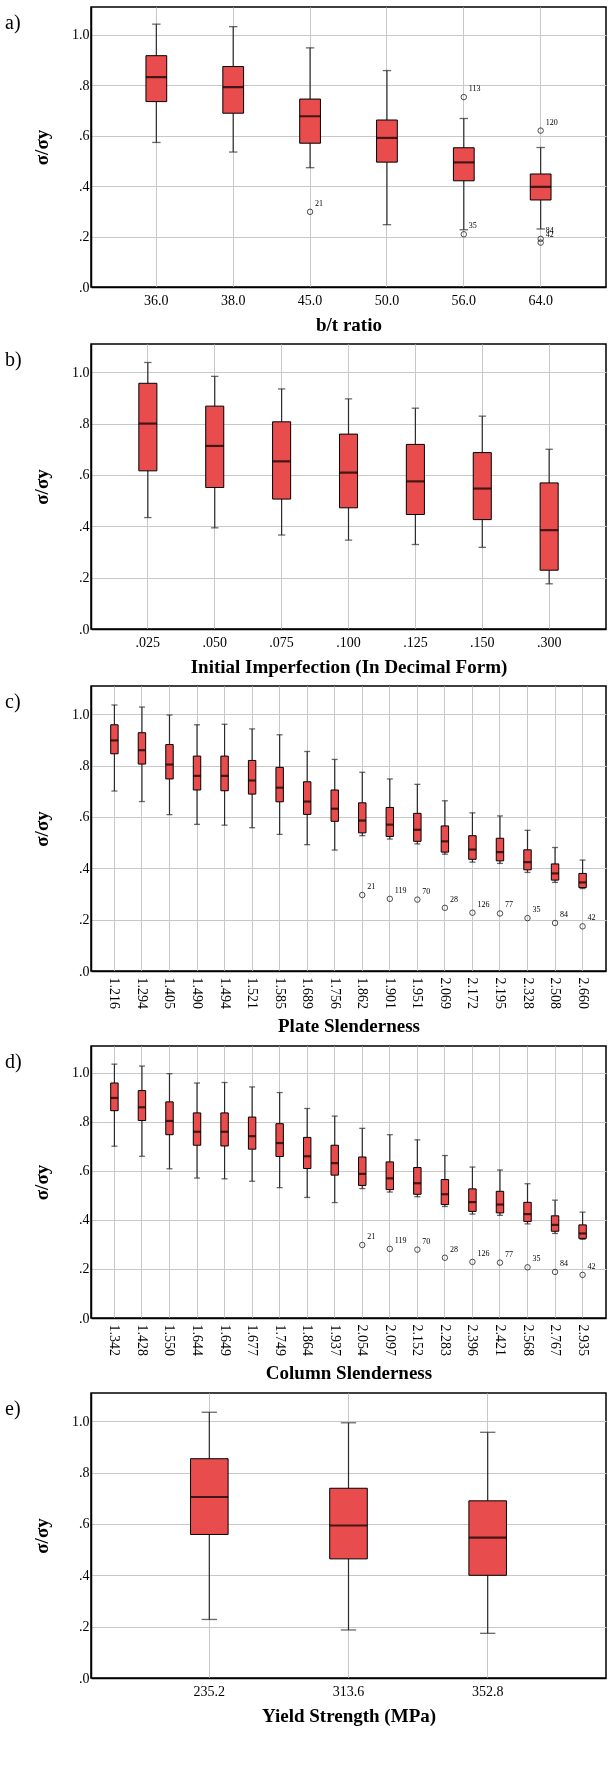  Describe the element at coordinates (209, 1691) in the screenshot. I see `x-tick-label: 235.2` at that location.